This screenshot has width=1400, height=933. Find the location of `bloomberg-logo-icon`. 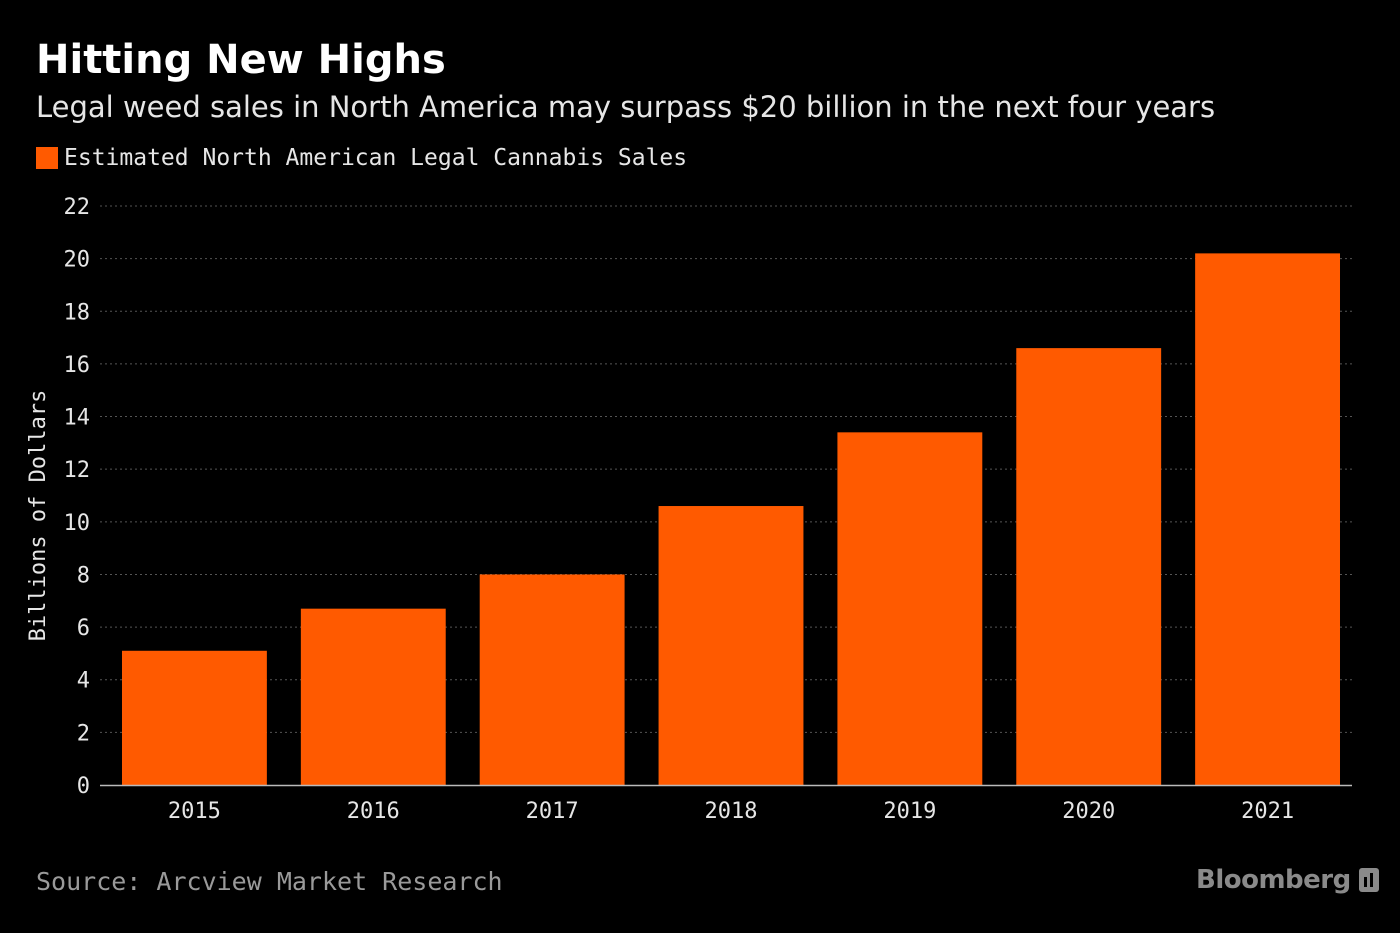

bloomberg-logo-icon is located at coordinates (1368, 880).